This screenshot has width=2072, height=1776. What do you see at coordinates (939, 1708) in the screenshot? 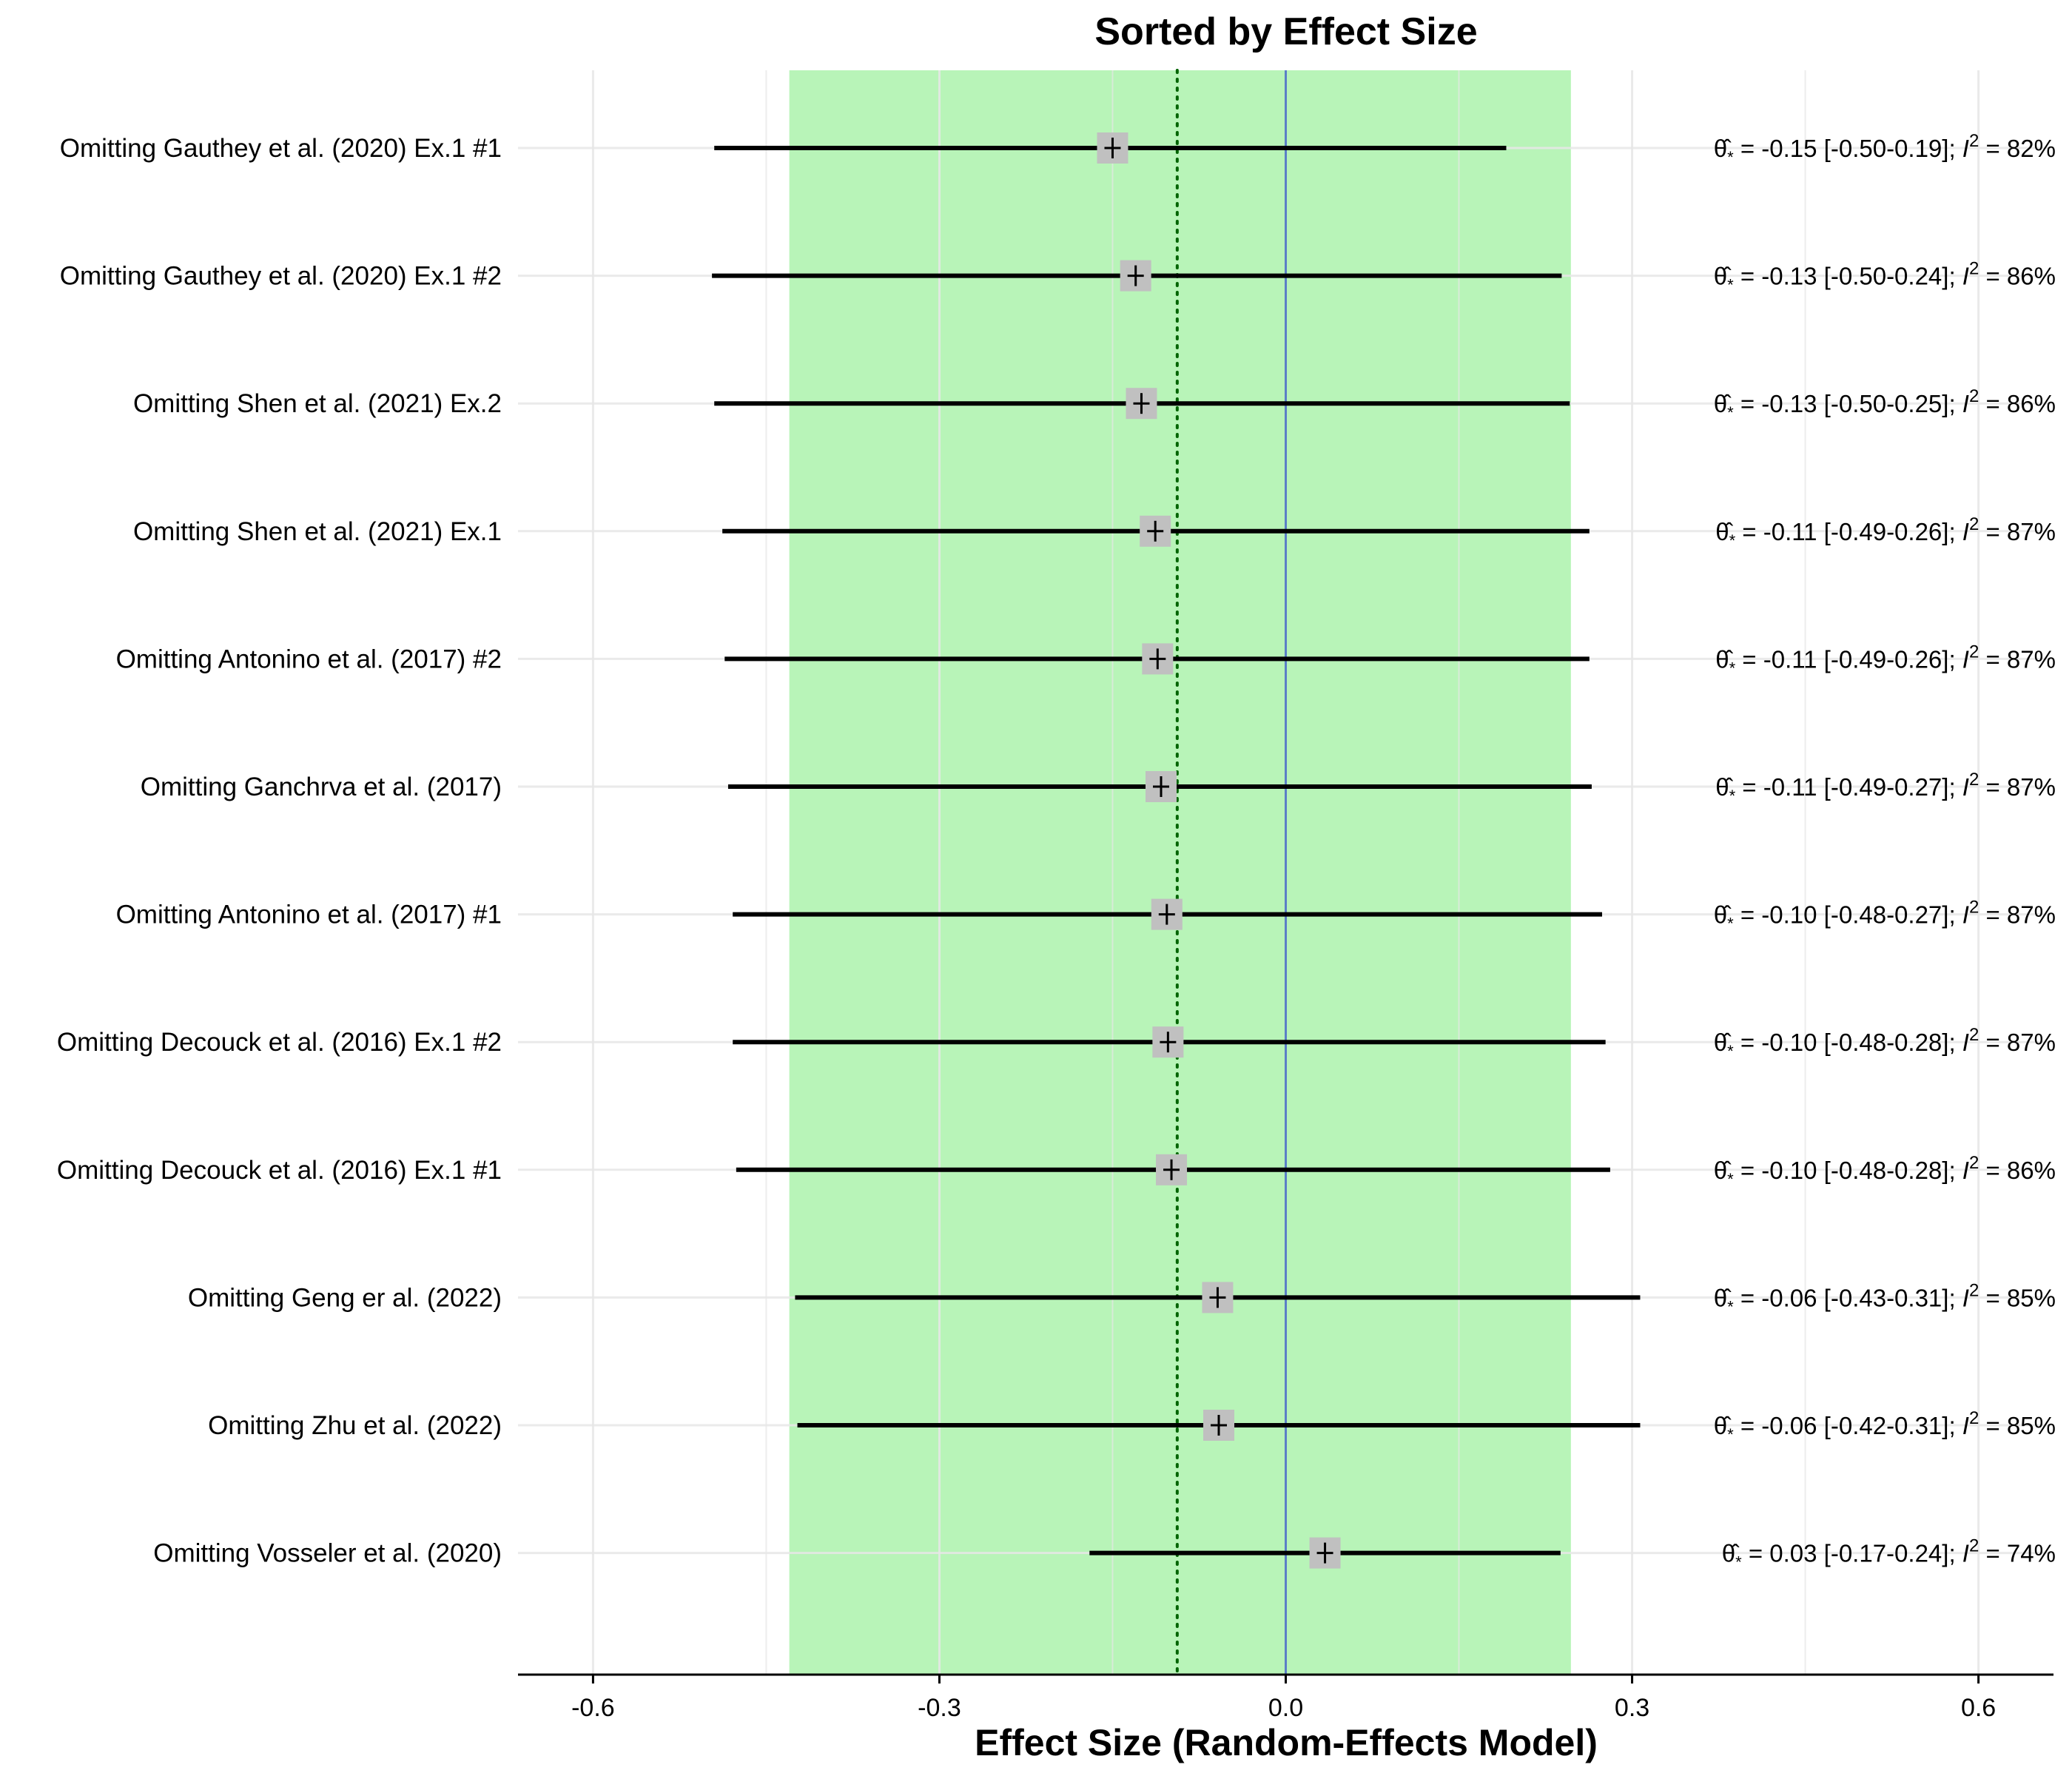
I see `x-tick-label: -0.3` at bounding box center [939, 1708].